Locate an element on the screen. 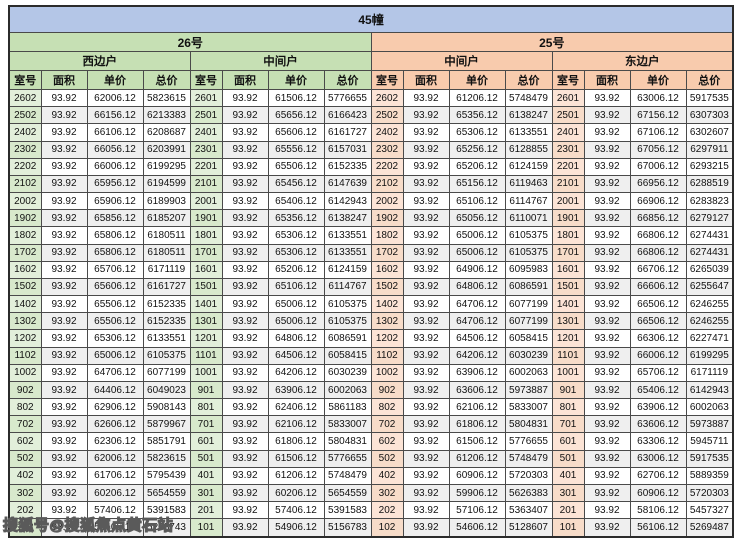 This screenshot has width=740, height=545. unit-price-cell: 64706.12 is located at coordinates (115, 372).